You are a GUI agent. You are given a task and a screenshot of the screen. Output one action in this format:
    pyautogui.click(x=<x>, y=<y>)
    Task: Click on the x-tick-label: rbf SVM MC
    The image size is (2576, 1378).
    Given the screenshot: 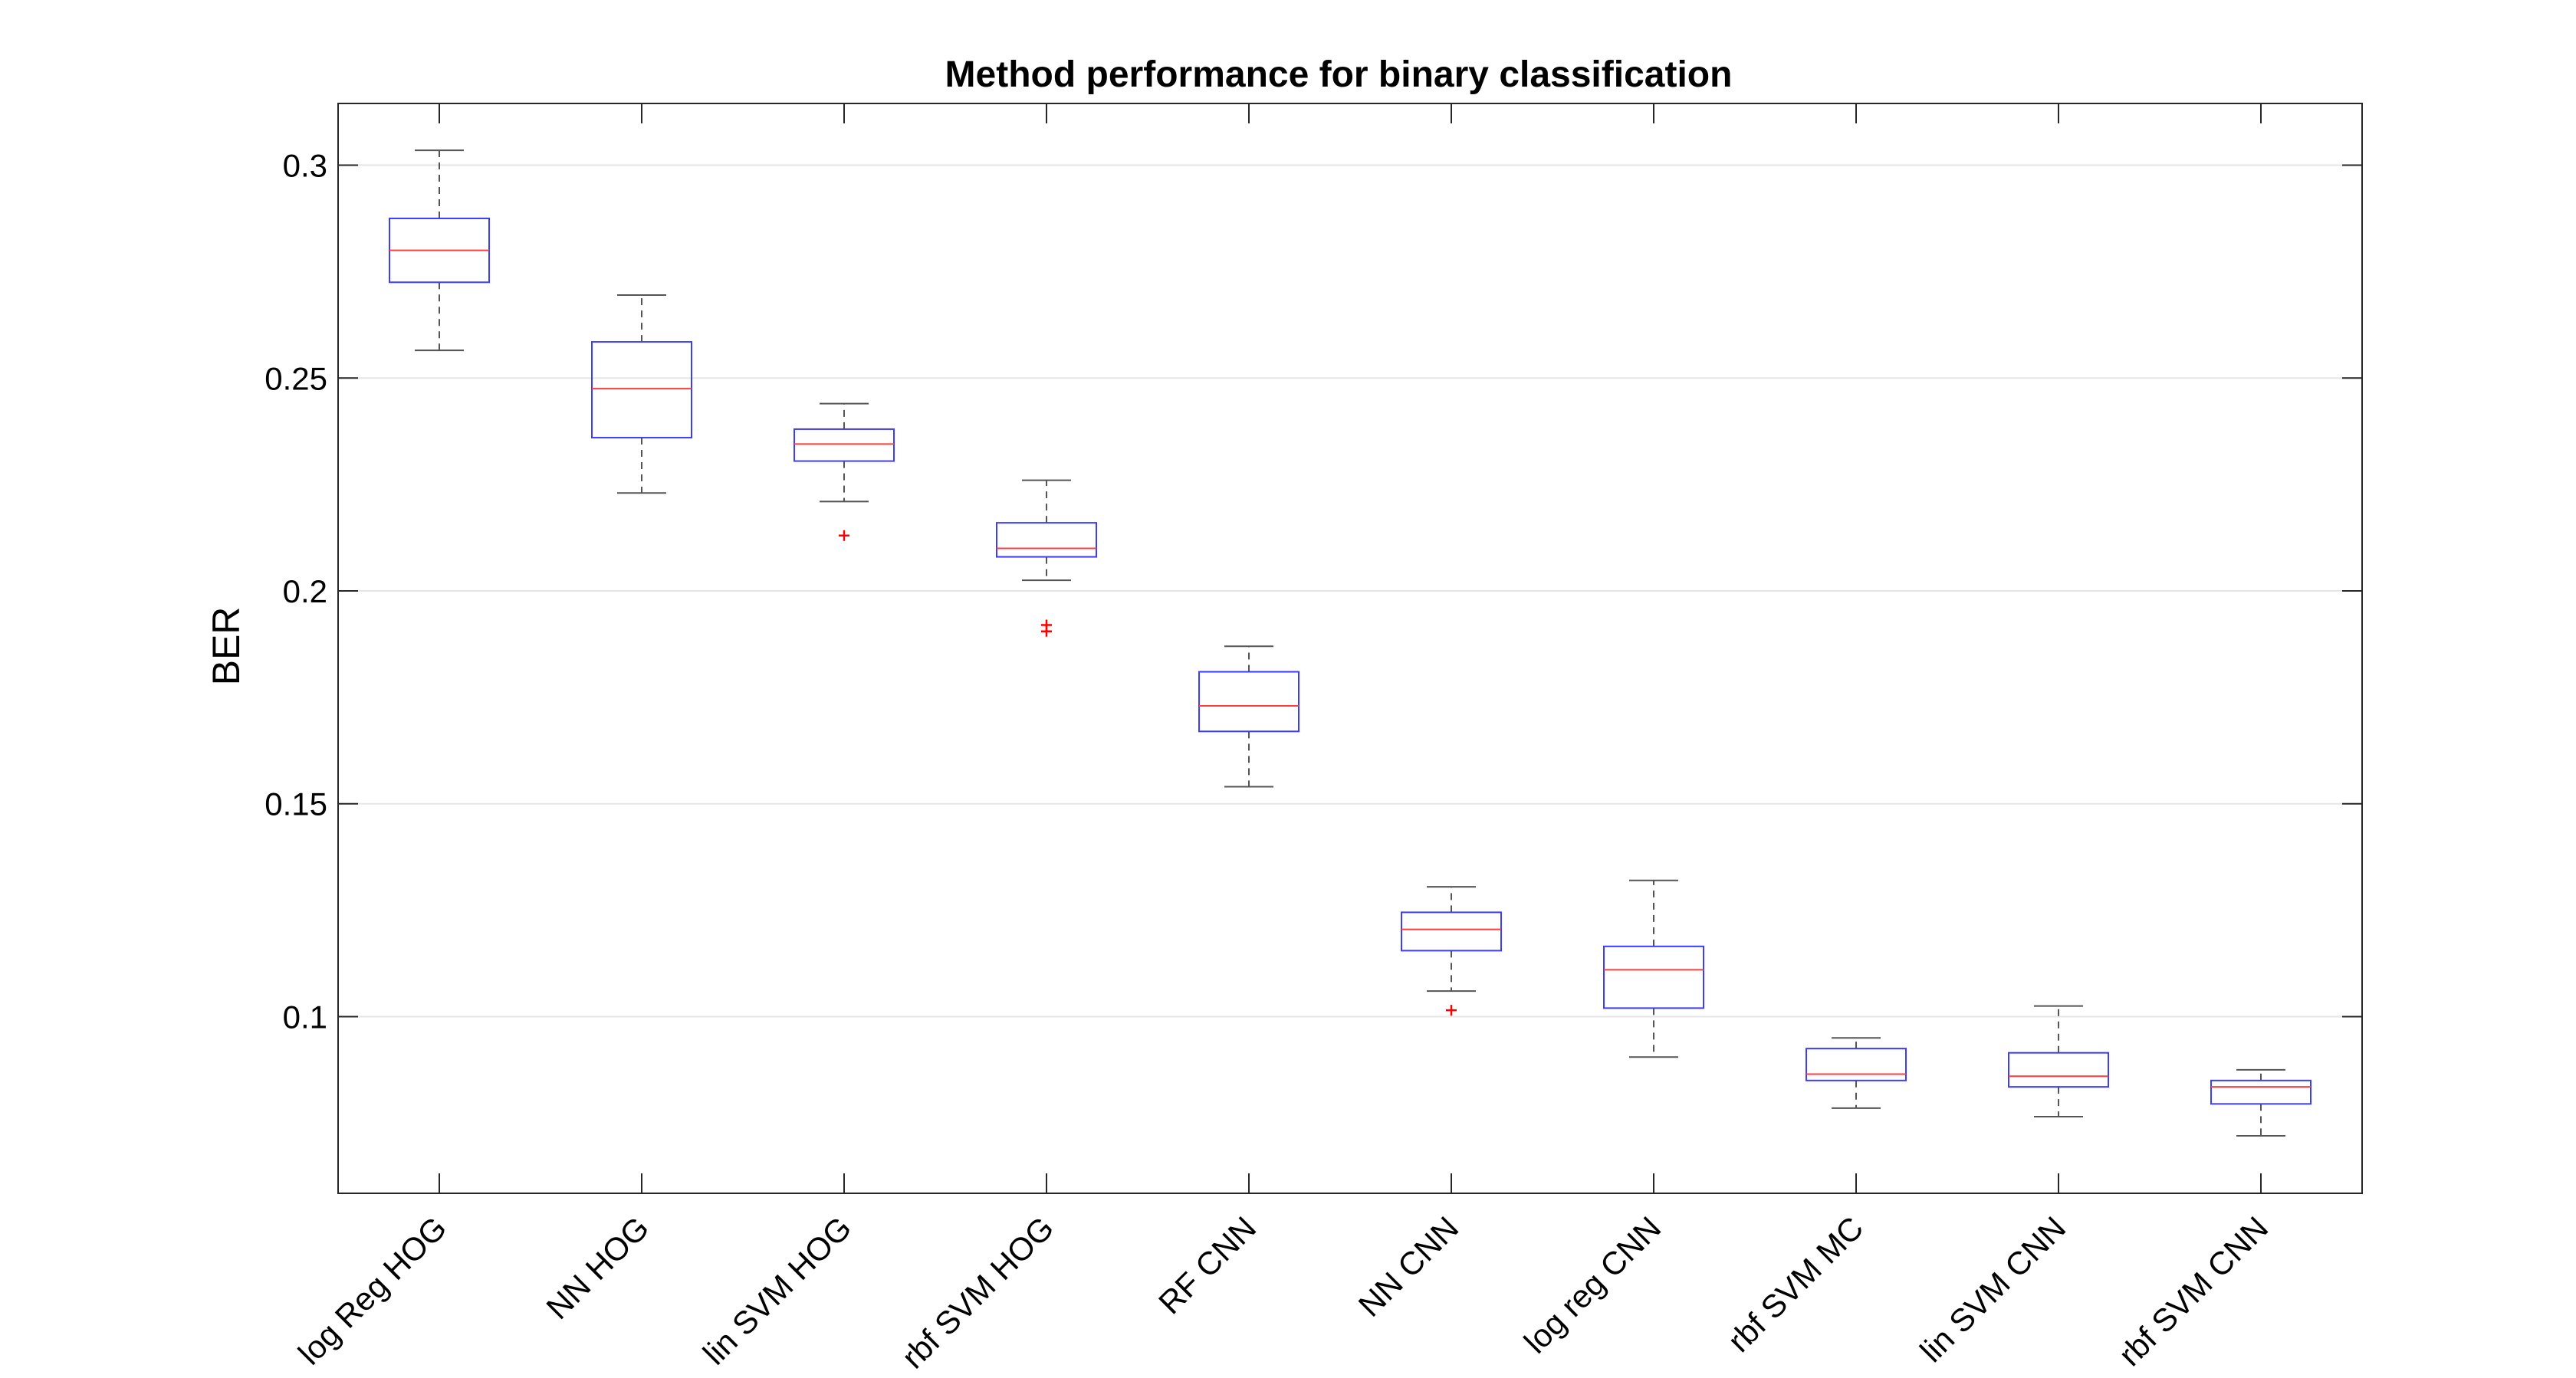 What is the action you would take?
    pyautogui.click(x=1795, y=1284)
    